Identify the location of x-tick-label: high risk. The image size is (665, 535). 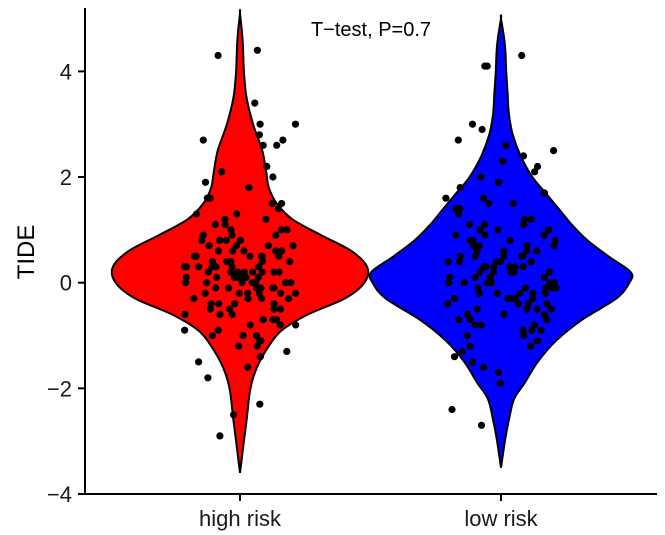
(240, 518).